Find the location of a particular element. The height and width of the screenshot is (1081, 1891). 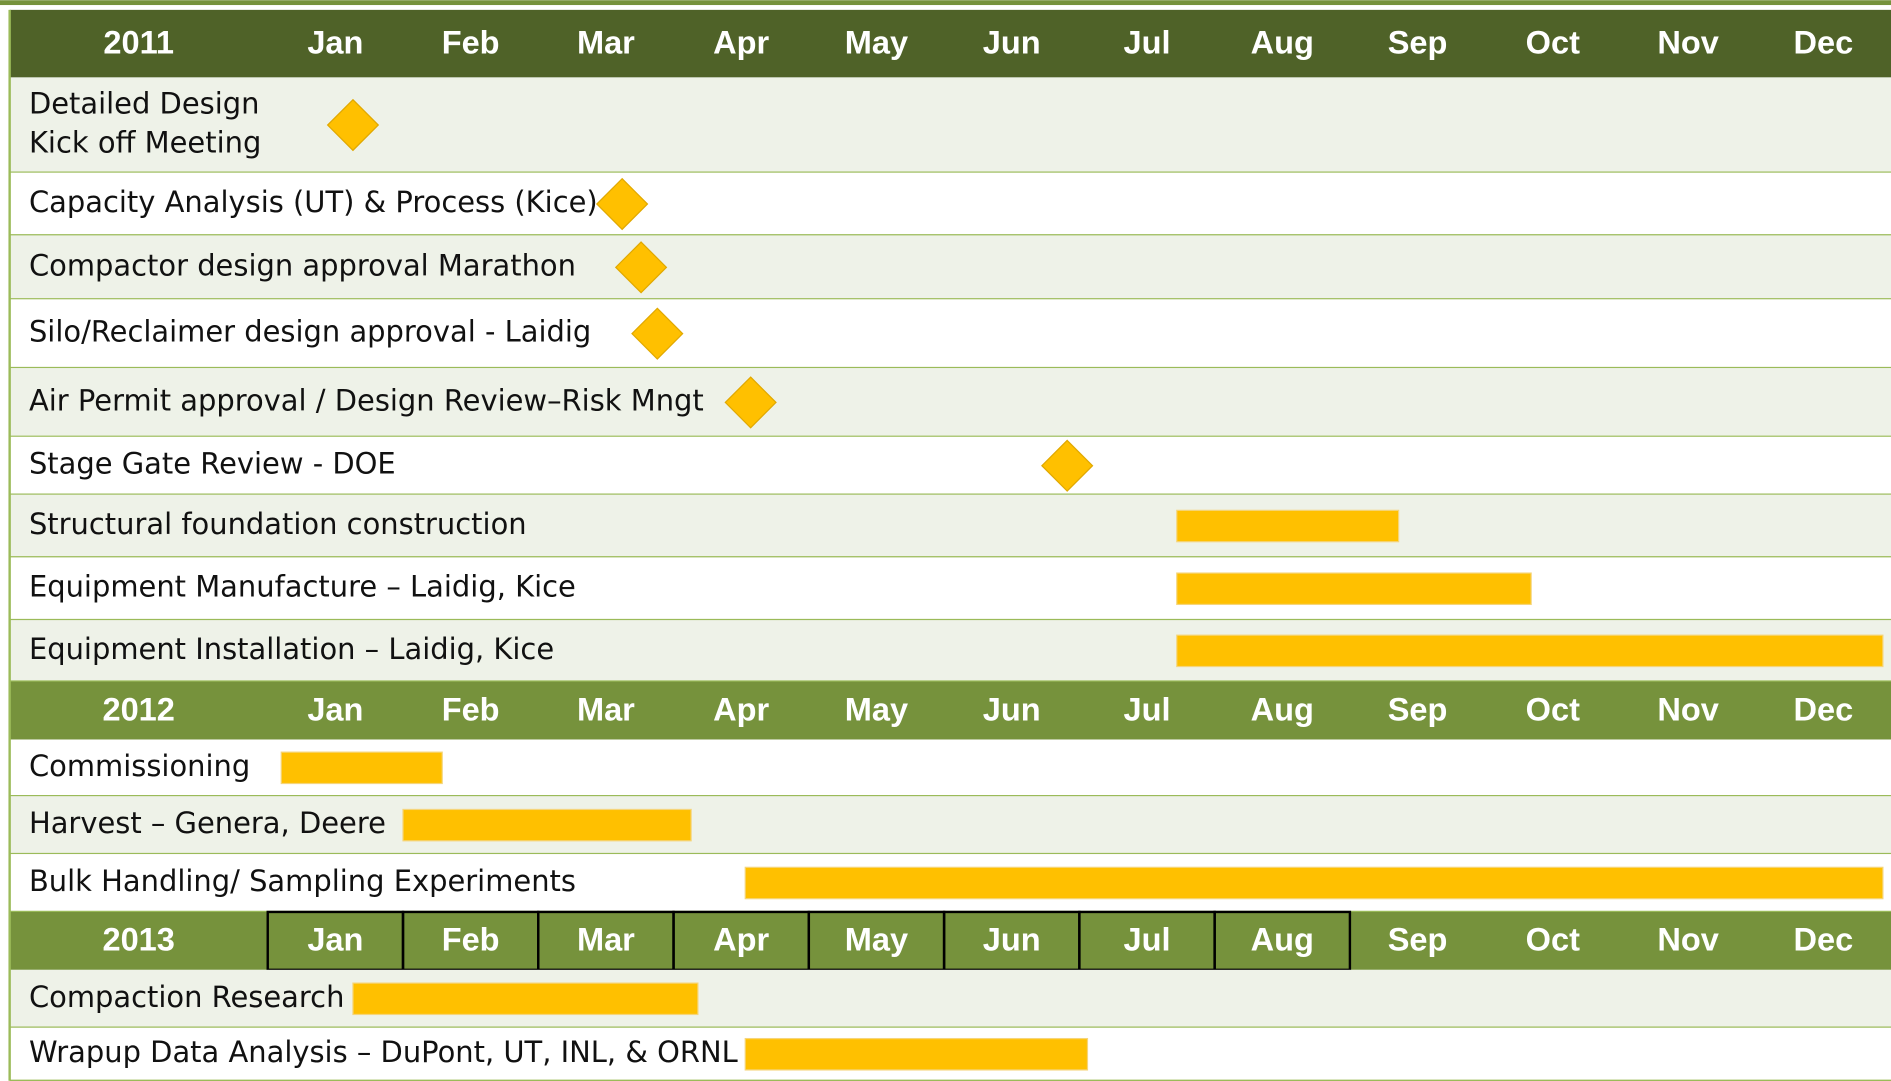

task-label: Equipment Manufacture – Laidig, Kice is located at coordinates (302, 587).